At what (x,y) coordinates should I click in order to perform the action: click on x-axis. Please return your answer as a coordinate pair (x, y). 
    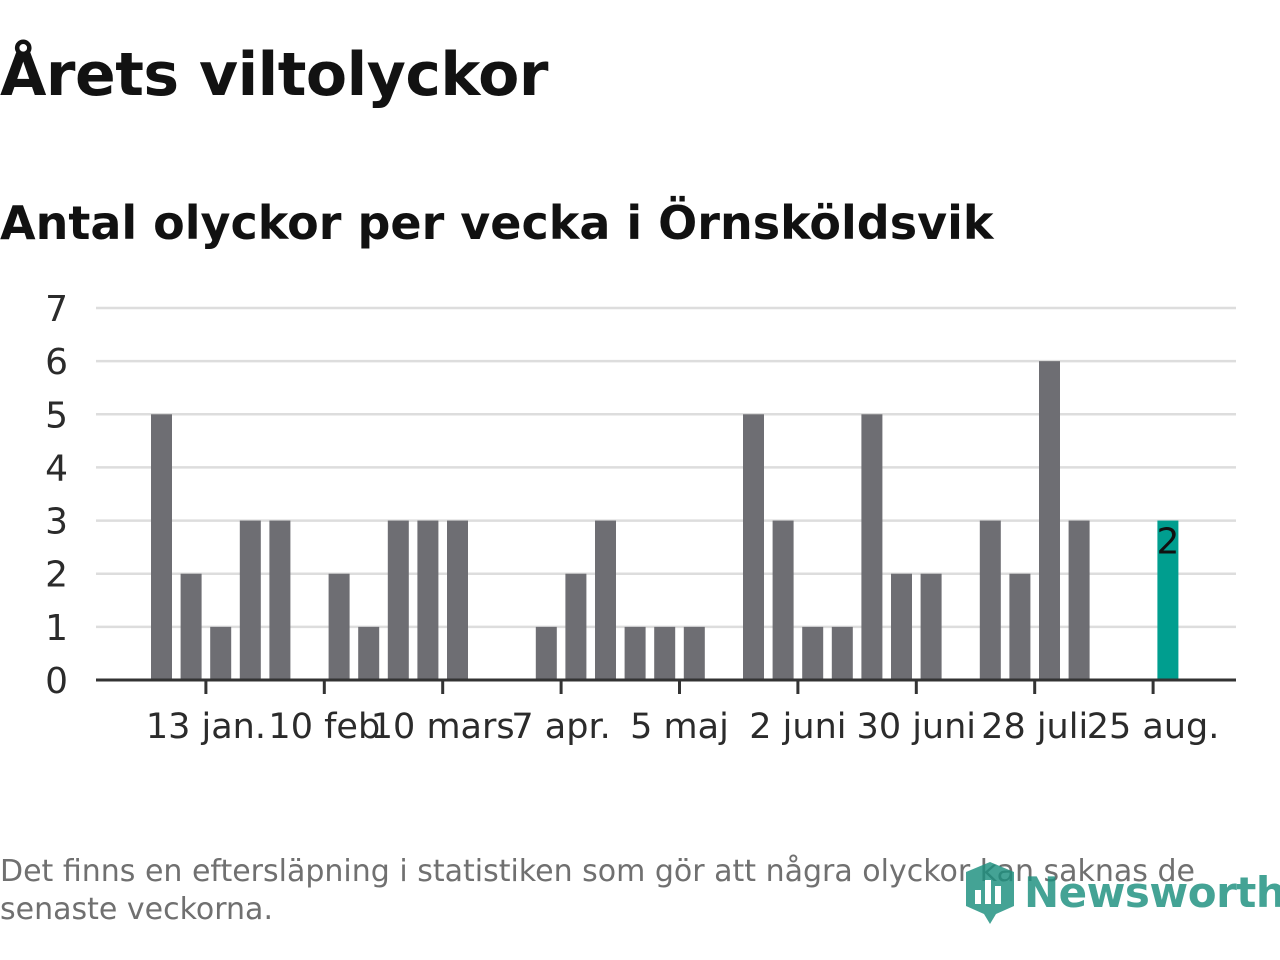
    Looking at the image, I should click on (666, 686).